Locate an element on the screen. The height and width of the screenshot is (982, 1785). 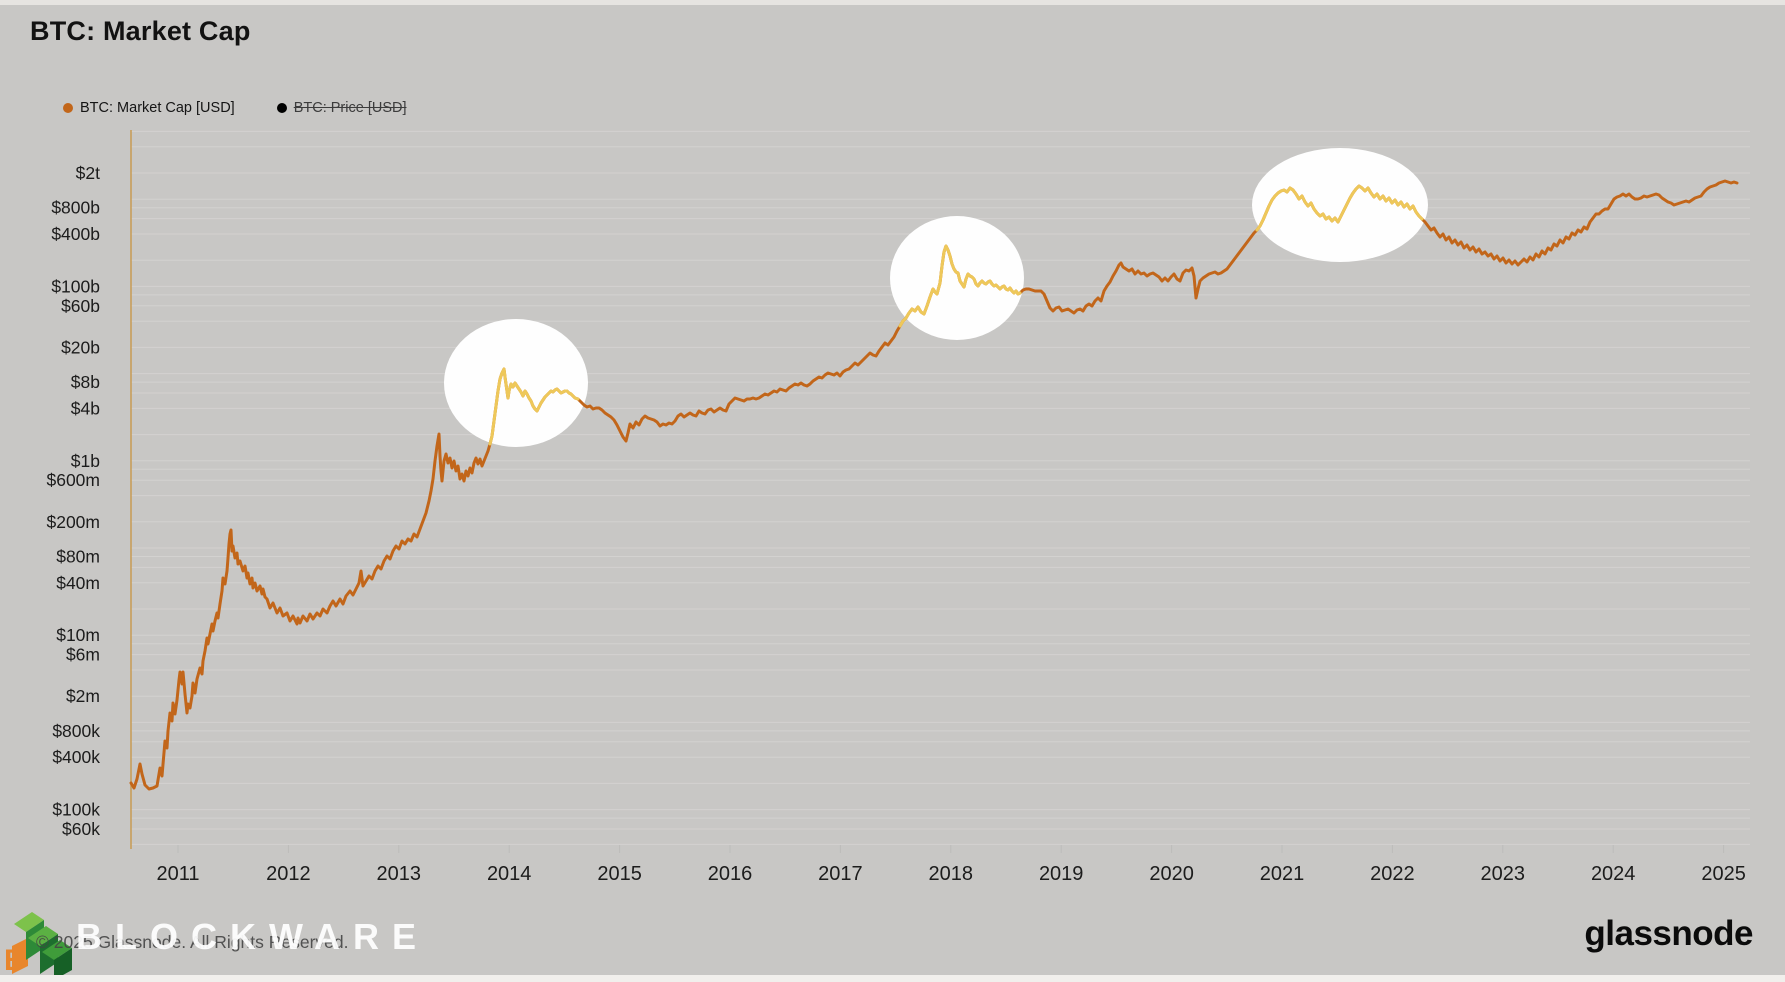
svg-text: B is located at coordinates (15, 960).